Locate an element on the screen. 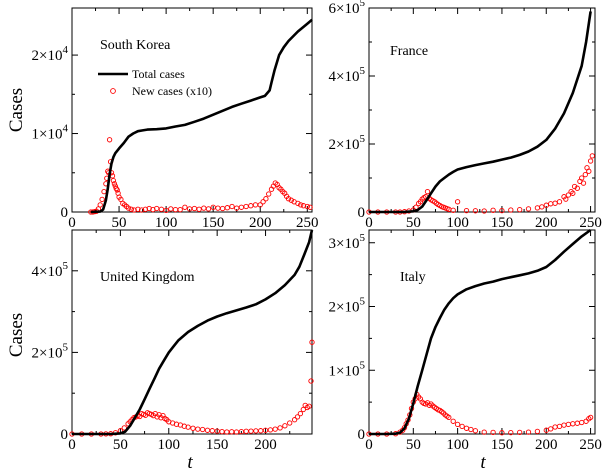 The width and height of the screenshot is (609, 473). y-axis-label: Cases is located at coordinates (16, 110).